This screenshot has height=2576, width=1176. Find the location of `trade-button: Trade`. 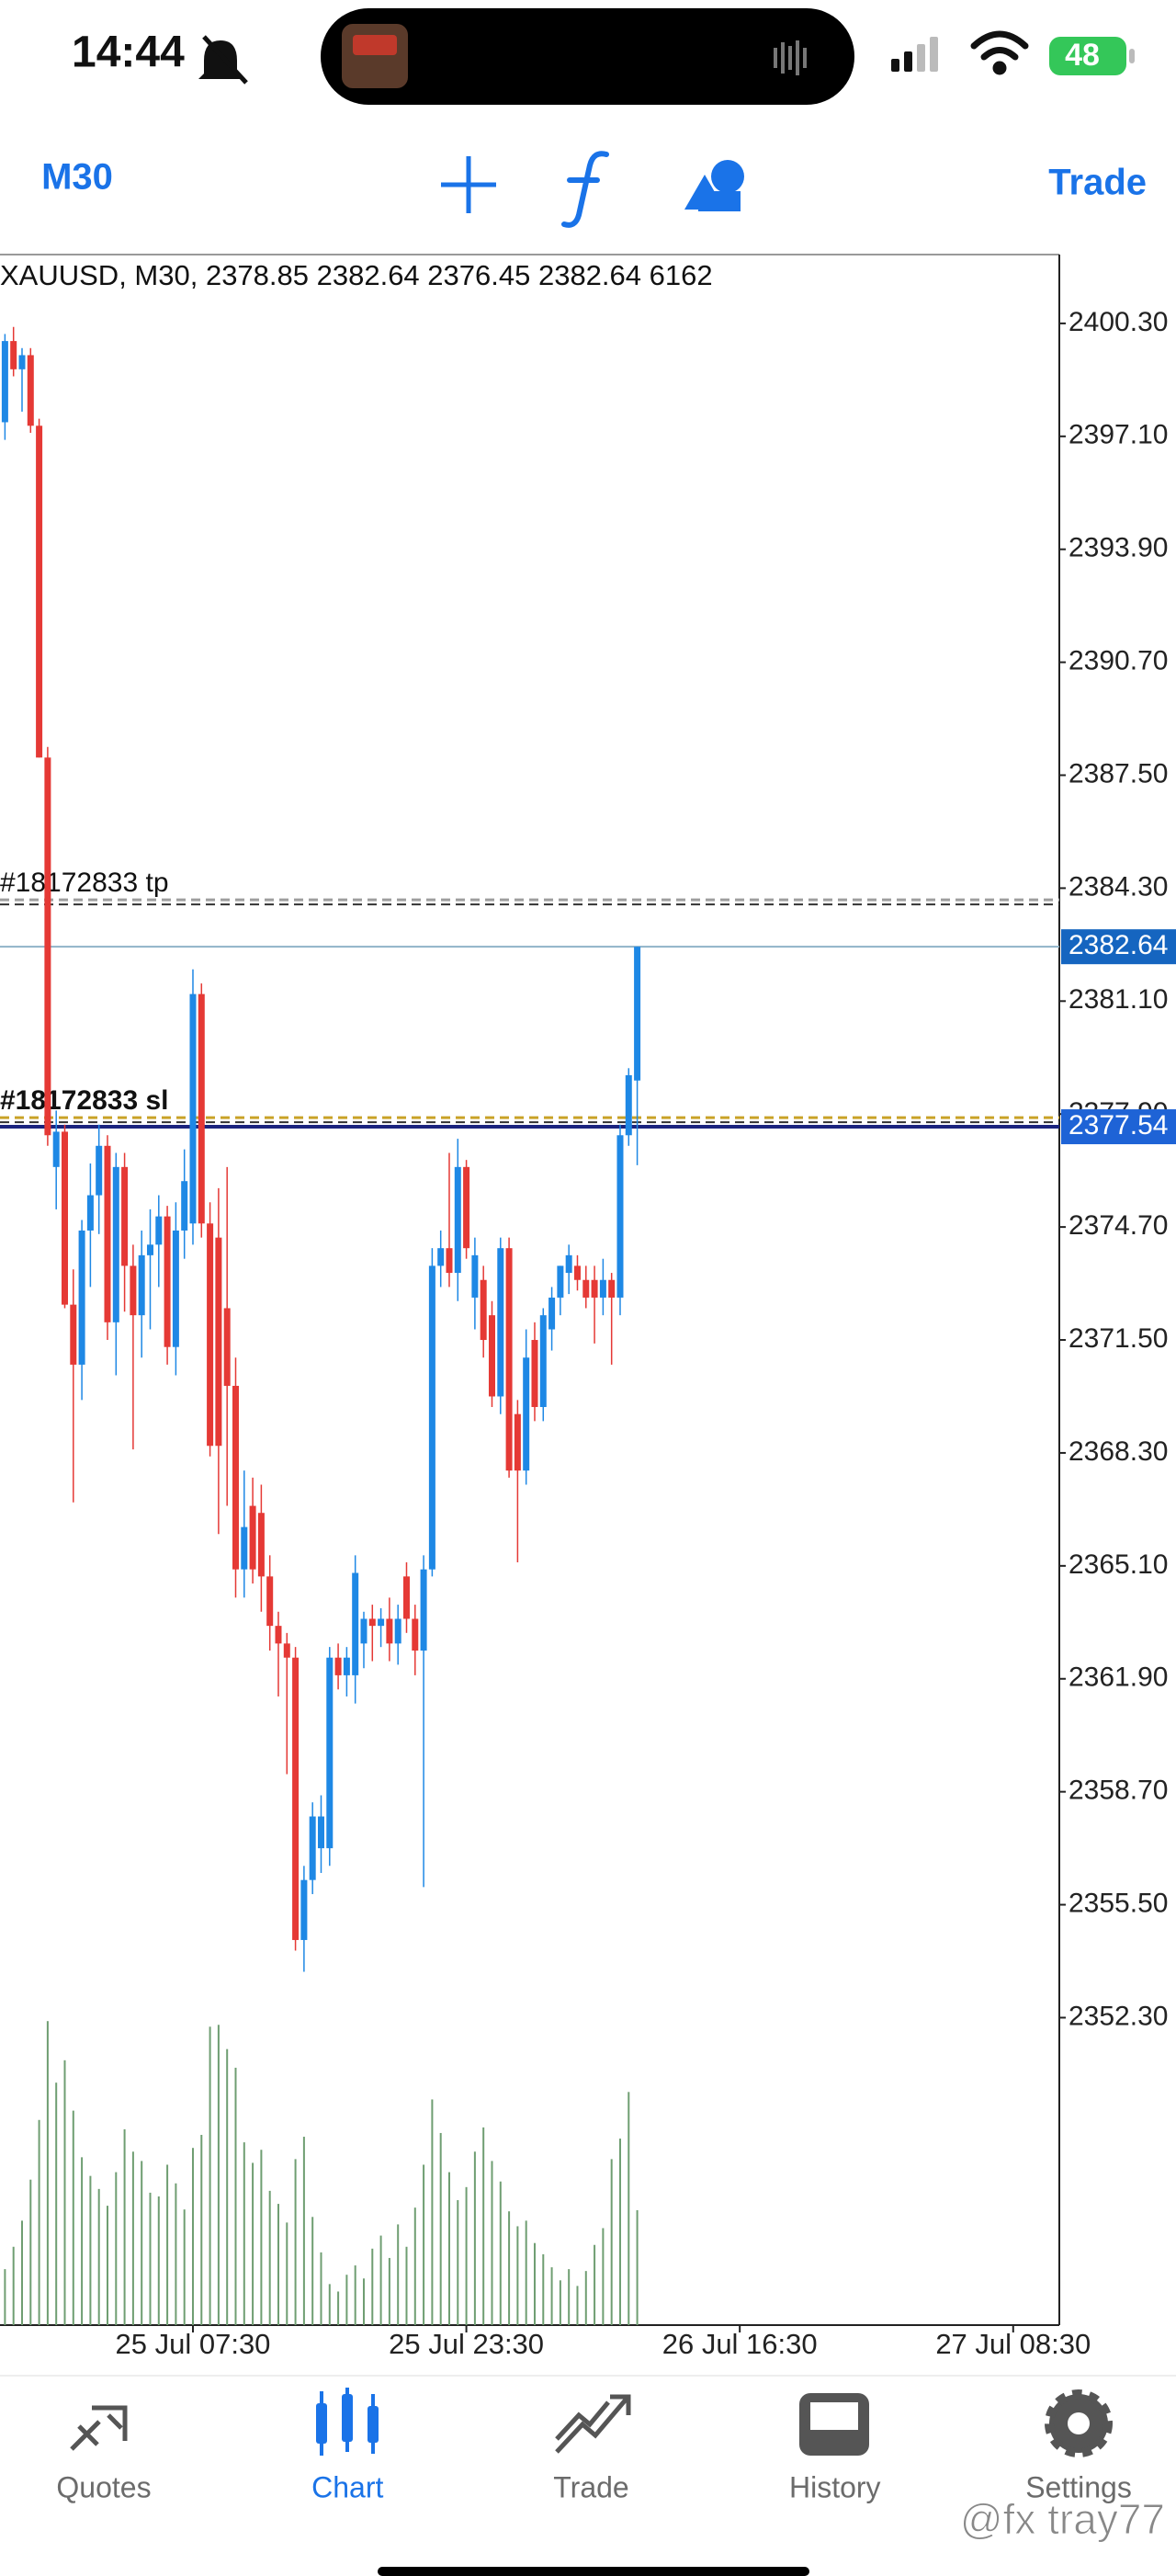

trade-button: Trade is located at coordinates (1097, 183).